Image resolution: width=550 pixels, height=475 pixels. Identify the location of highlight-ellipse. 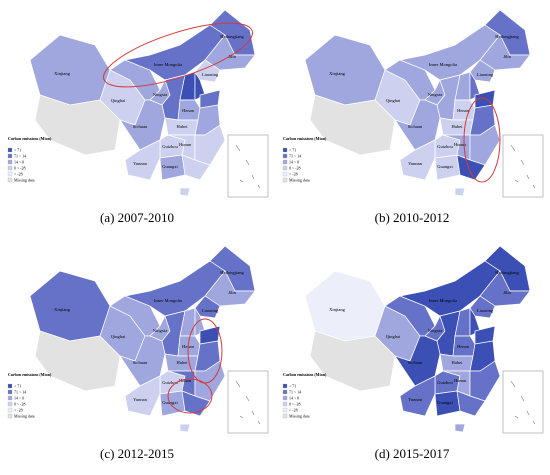
(178, 55).